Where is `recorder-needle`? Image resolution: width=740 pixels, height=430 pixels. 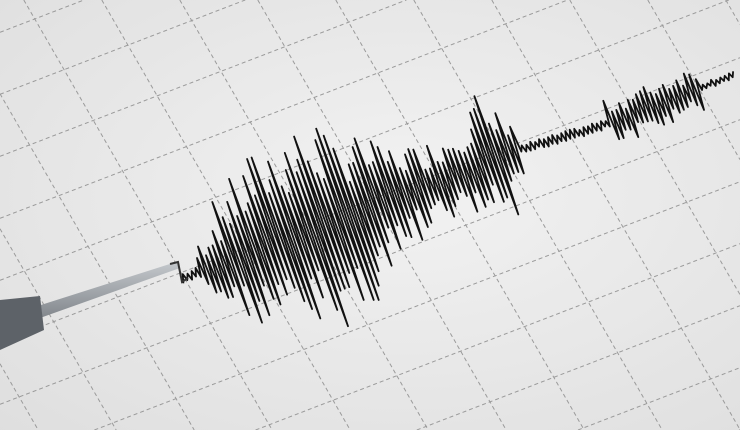
recorder-needle is located at coordinates (94, 305).